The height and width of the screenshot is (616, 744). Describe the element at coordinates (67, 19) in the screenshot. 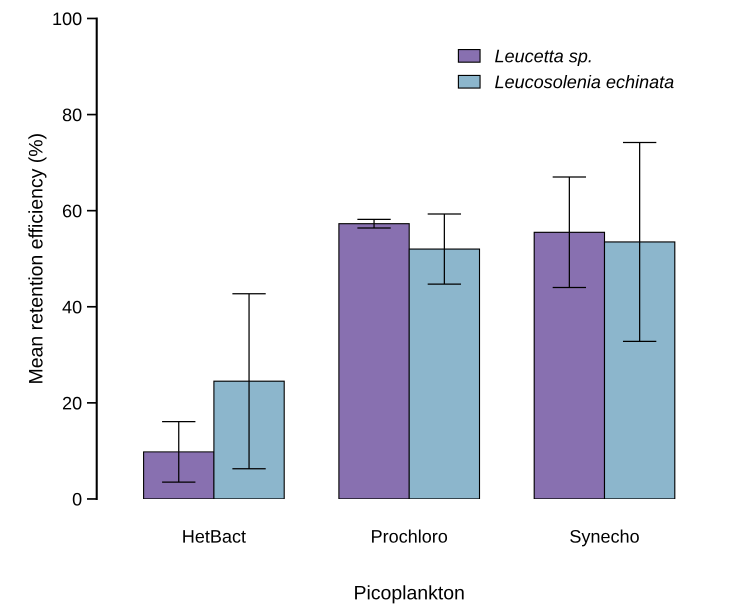

I see `y-tick-label: 100` at that location.